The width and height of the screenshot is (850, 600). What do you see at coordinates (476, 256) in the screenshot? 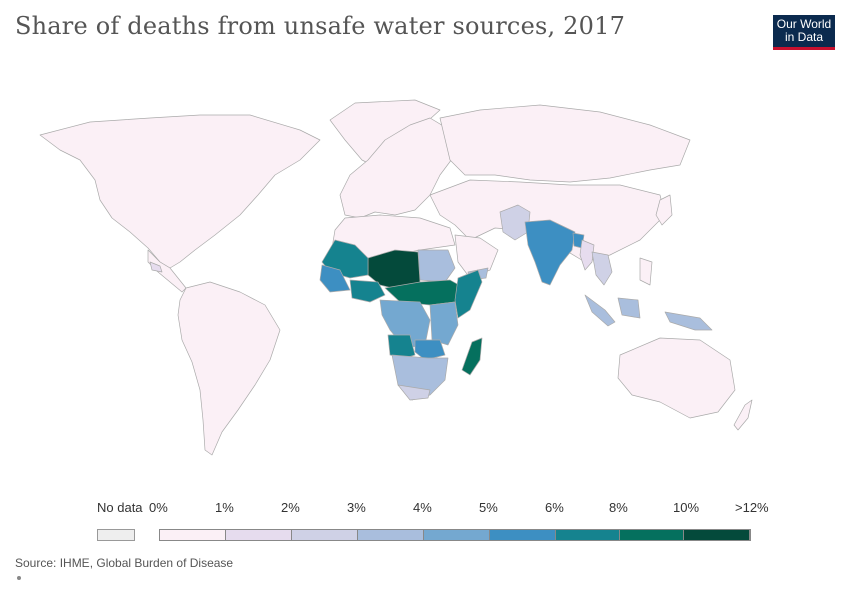
I see `region-arabia` at bounding box center [476, 256].